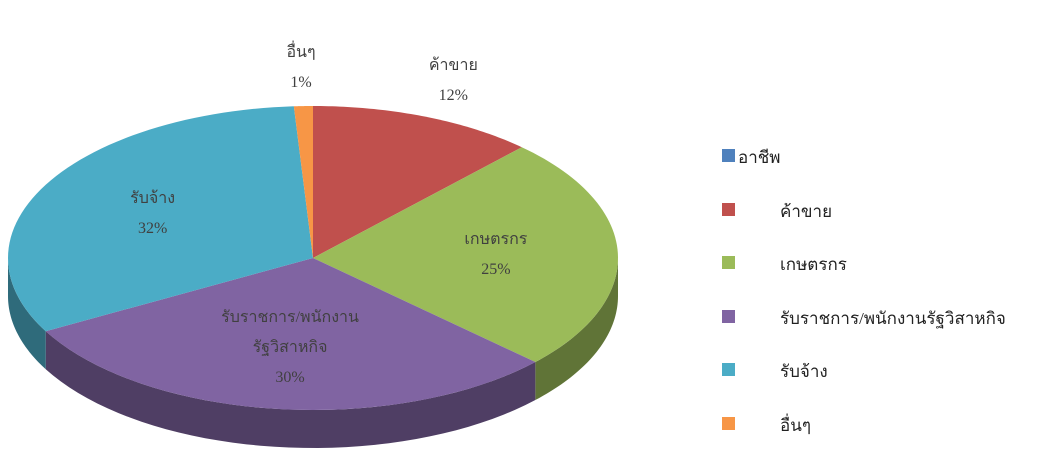 The height and width of the screenshot is (455, 1055). What do you see at coordinates (153, 214) in the screenshot?
I see `data-label: รับจ้าง 32%` at bounding box center [153, 214].